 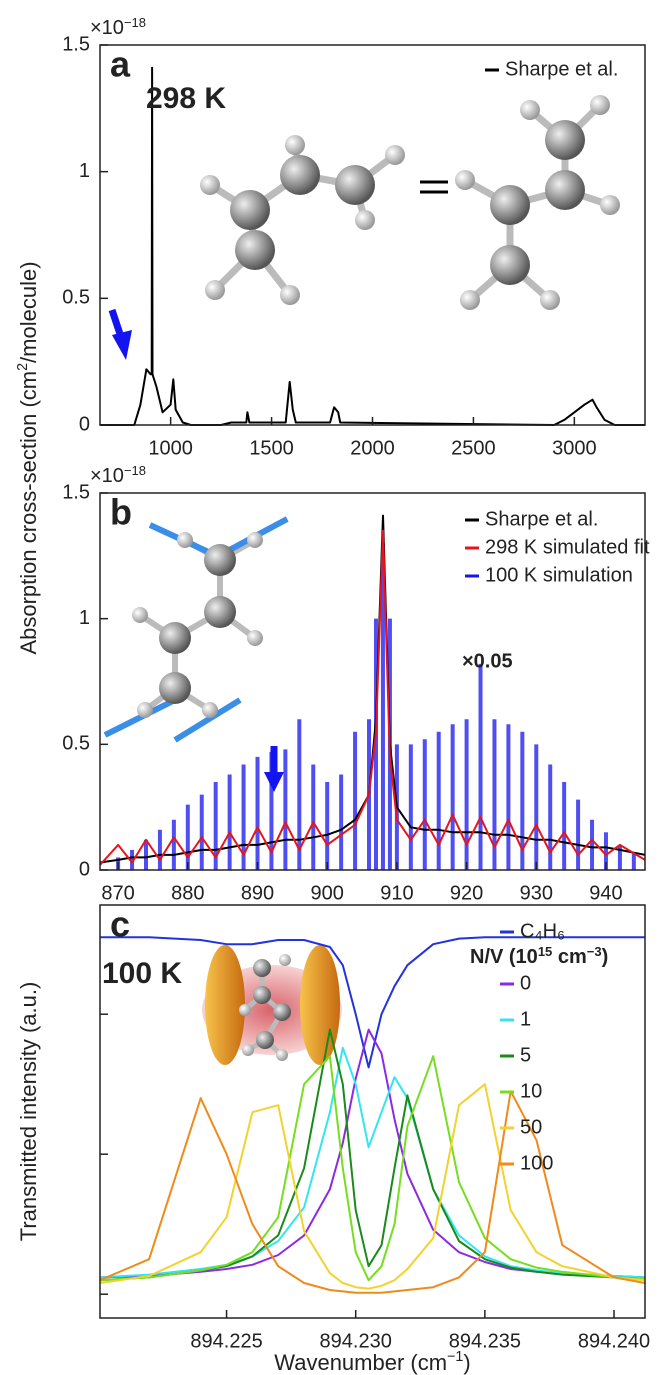 What do you see at coordinates (466, 893) in the screenshot?
I see `x-tick-label: 920` at bounding box center [466, 893].